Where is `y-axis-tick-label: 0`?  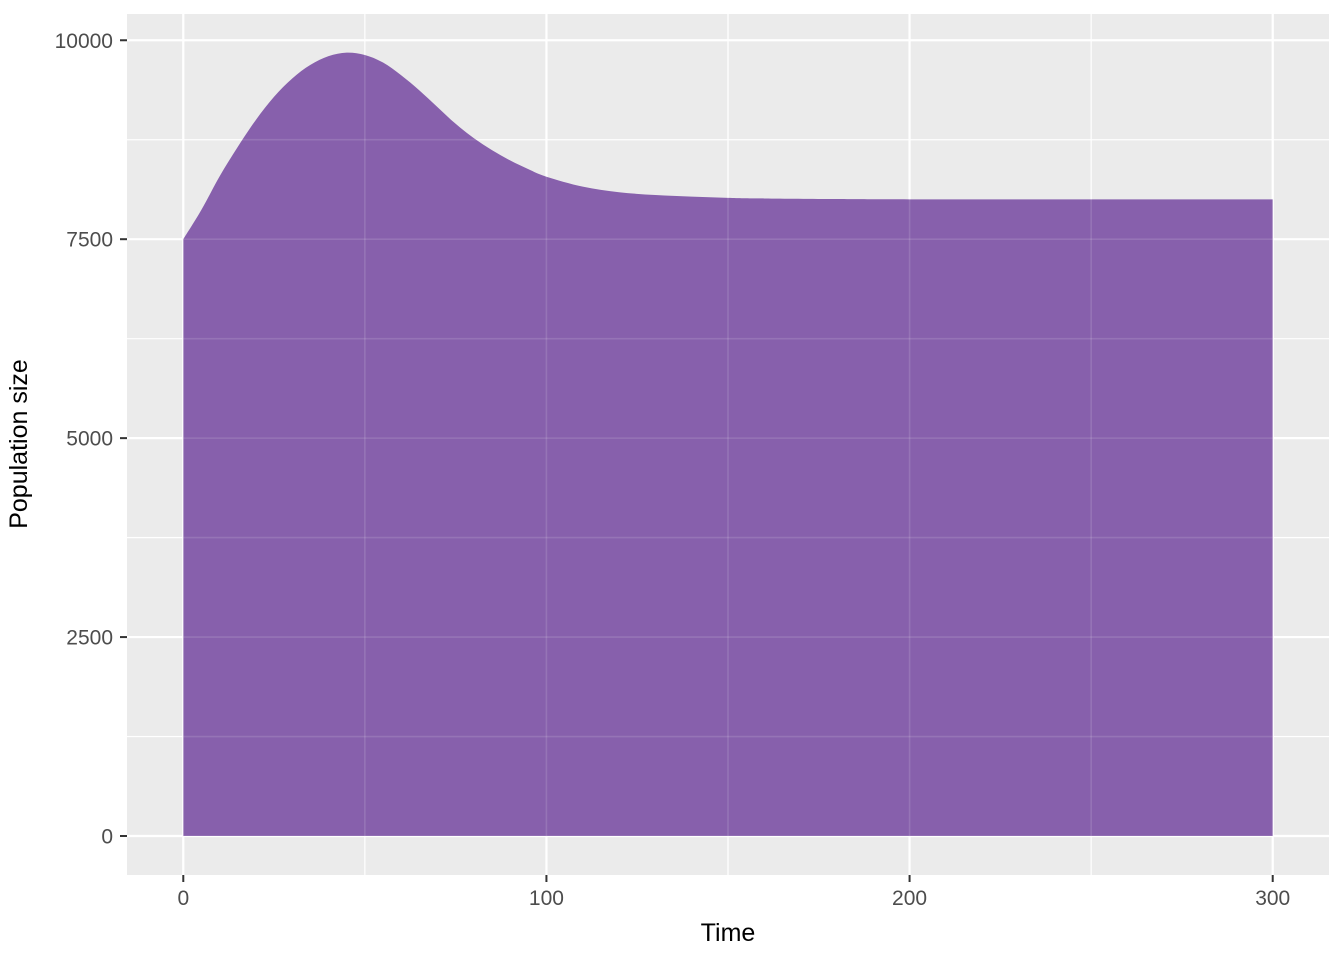
y-axis-tick-label: 0 is located at coordinates (107, 837).